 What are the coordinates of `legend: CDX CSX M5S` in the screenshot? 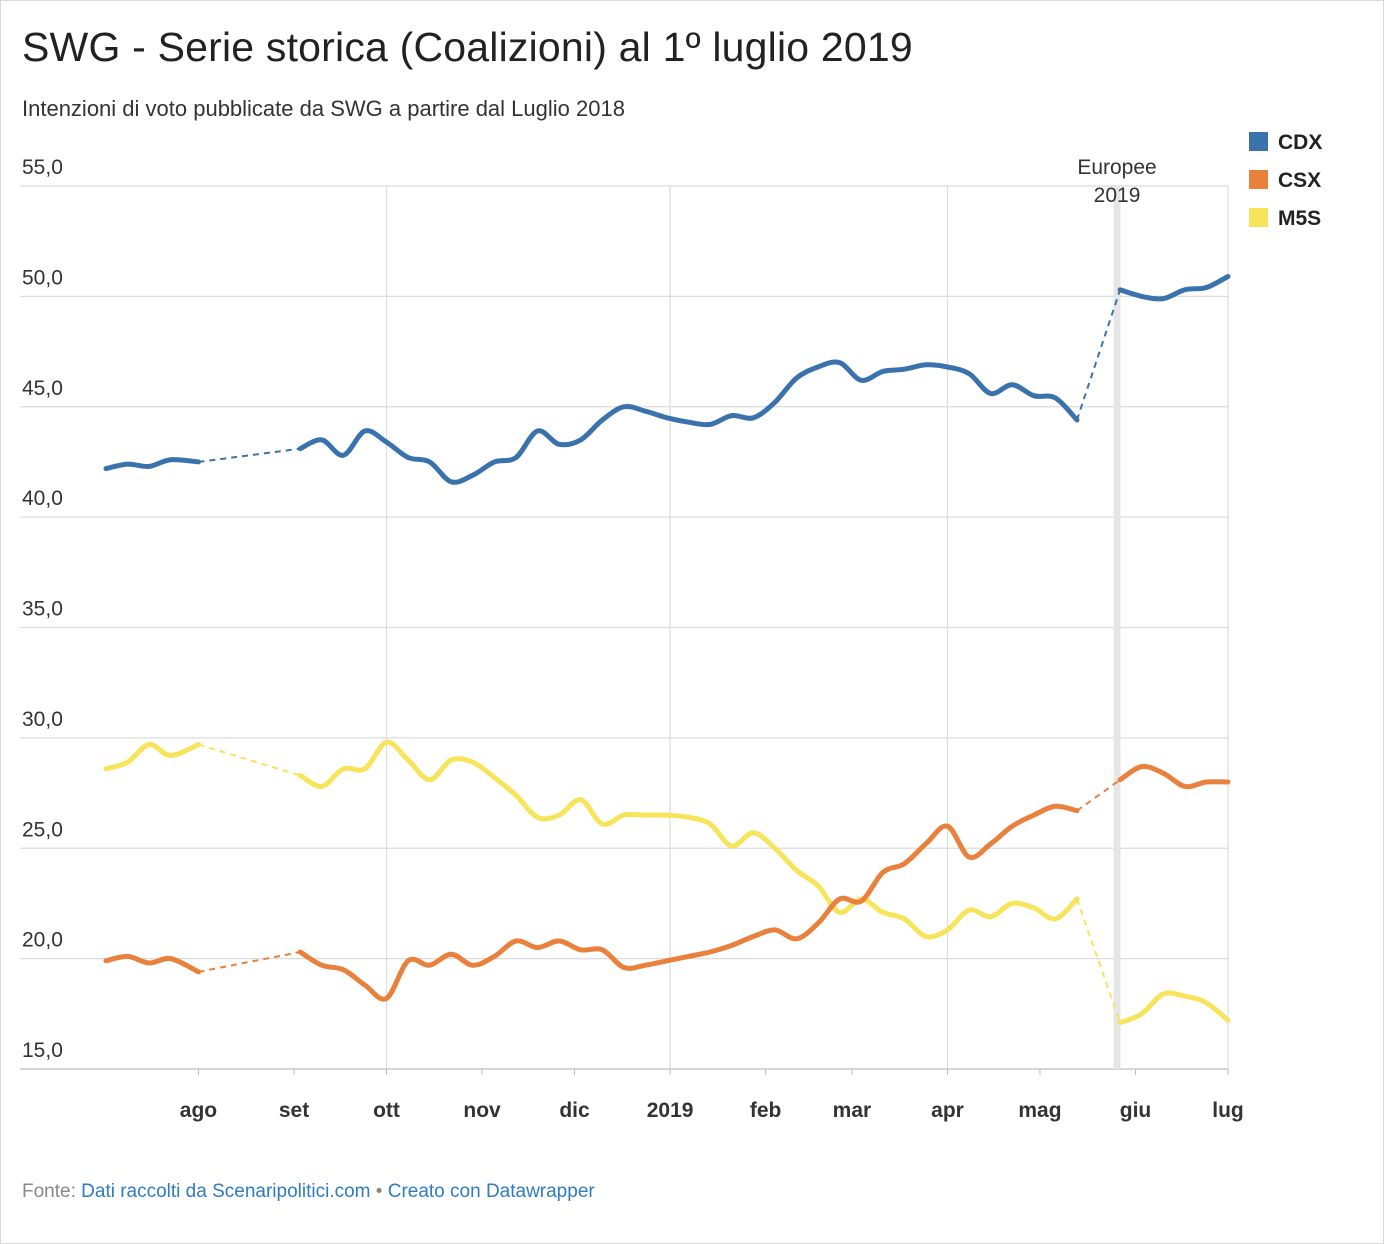 It's located at (1285, 180).